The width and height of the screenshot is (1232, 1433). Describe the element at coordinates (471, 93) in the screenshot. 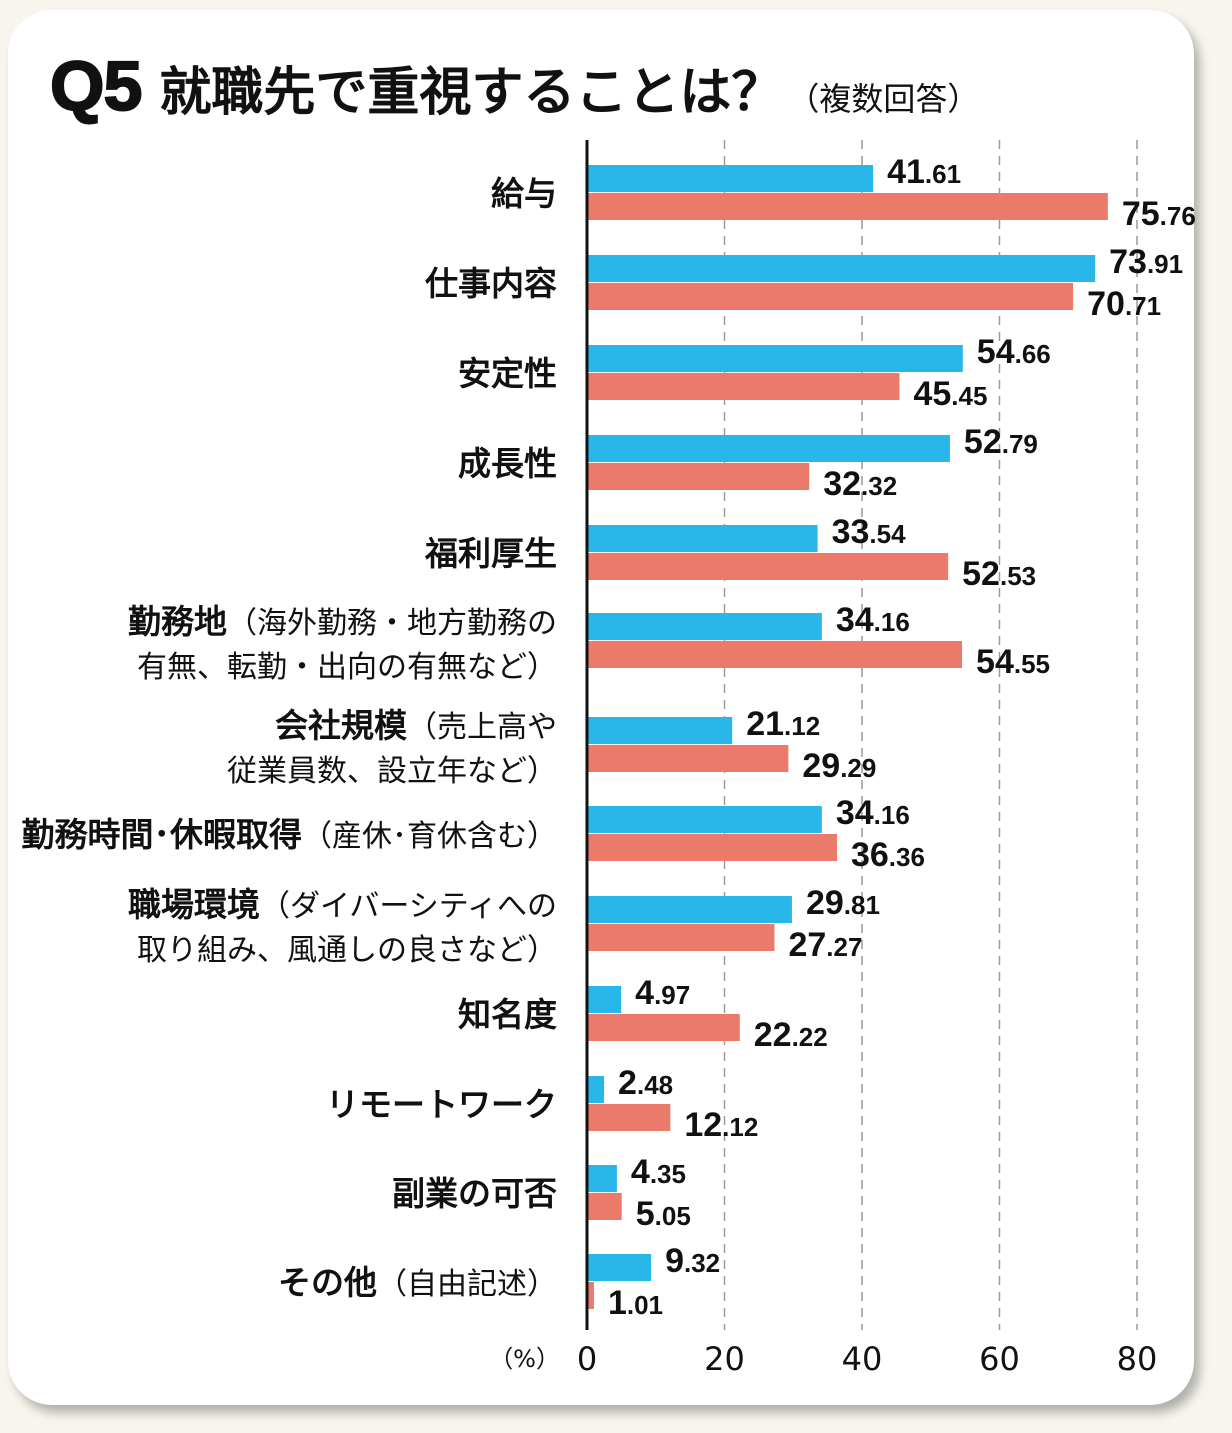

I see `question-text: 就職先で重視することは？` at that location.